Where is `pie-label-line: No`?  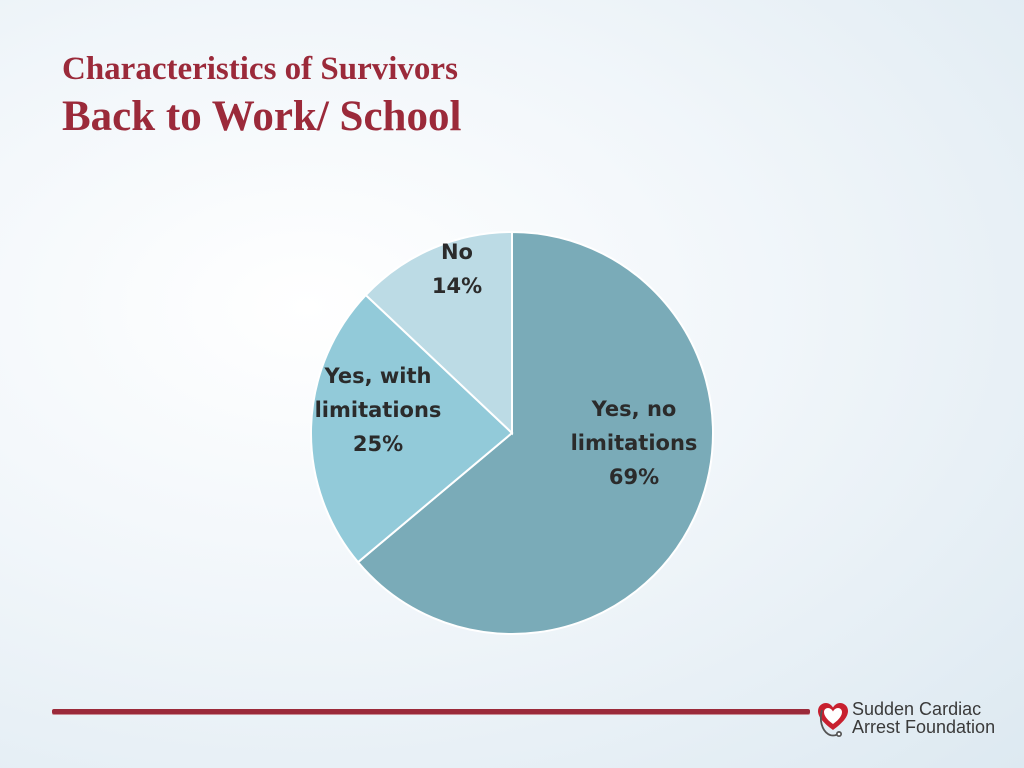
pie-label-line: No is located at coordinates (457, 252).